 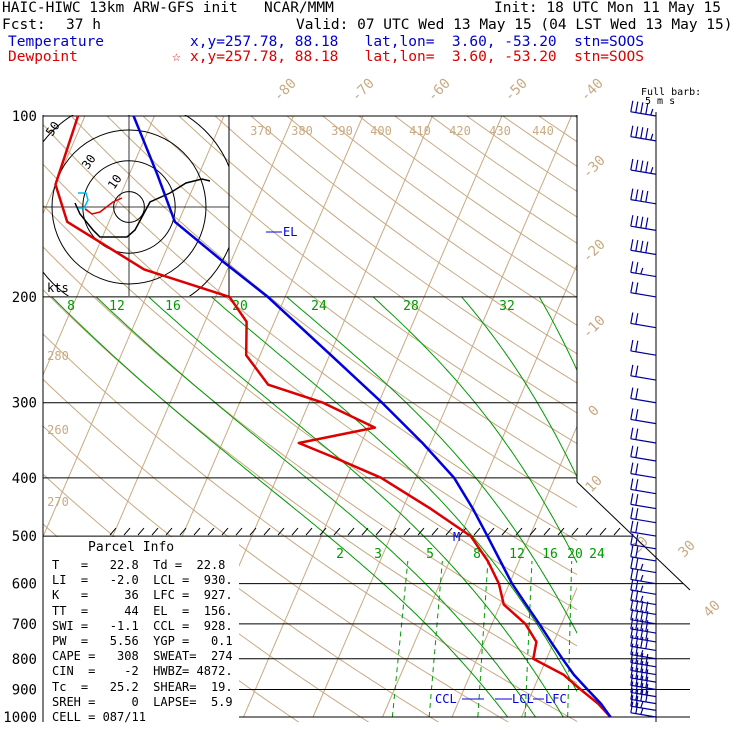 I want to click on moist-adiabat, so click(x=519, y=387).